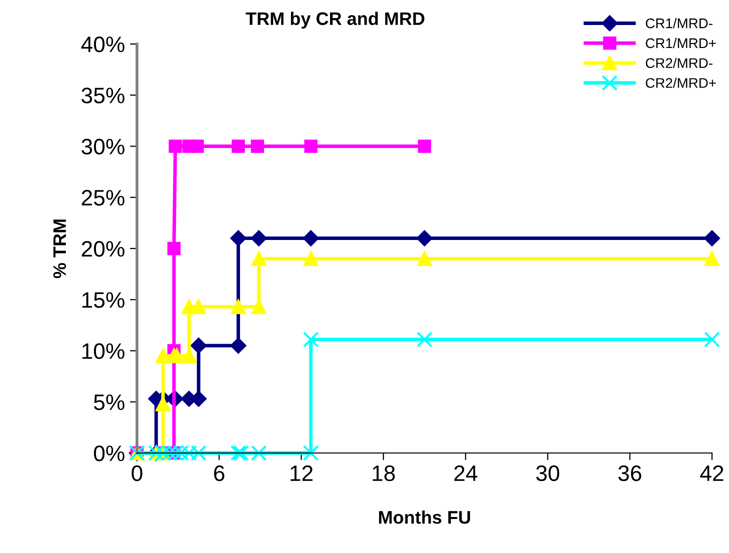  I want to click on chart-title: TRM by CR and MRD, so click(335, 20).